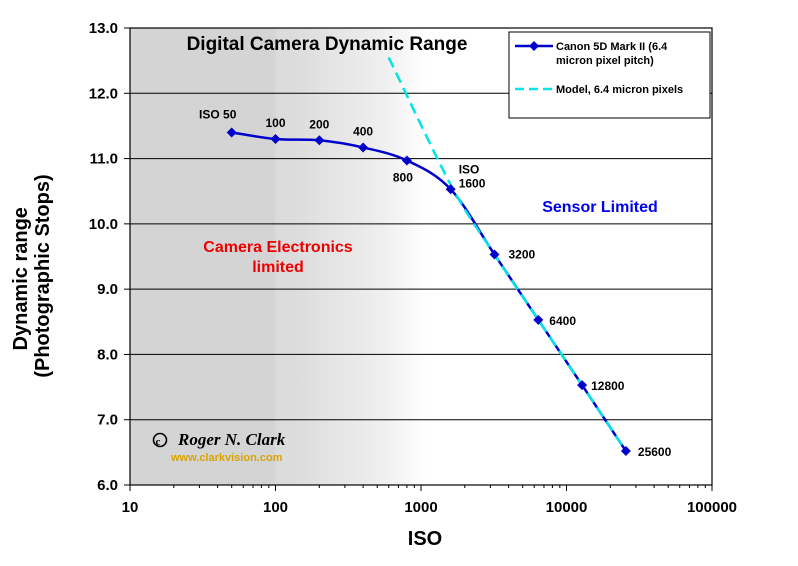 This screenshot has height=566, width=798. I want to click on shade-solid, so click(203, 256).